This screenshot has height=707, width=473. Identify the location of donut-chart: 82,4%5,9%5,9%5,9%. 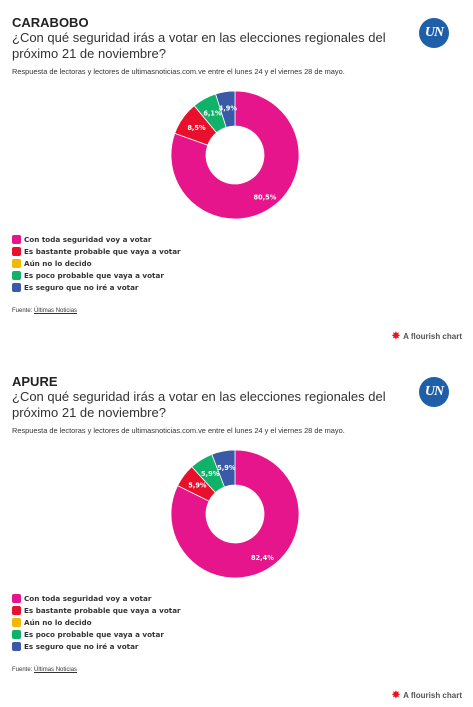
(235, 514).